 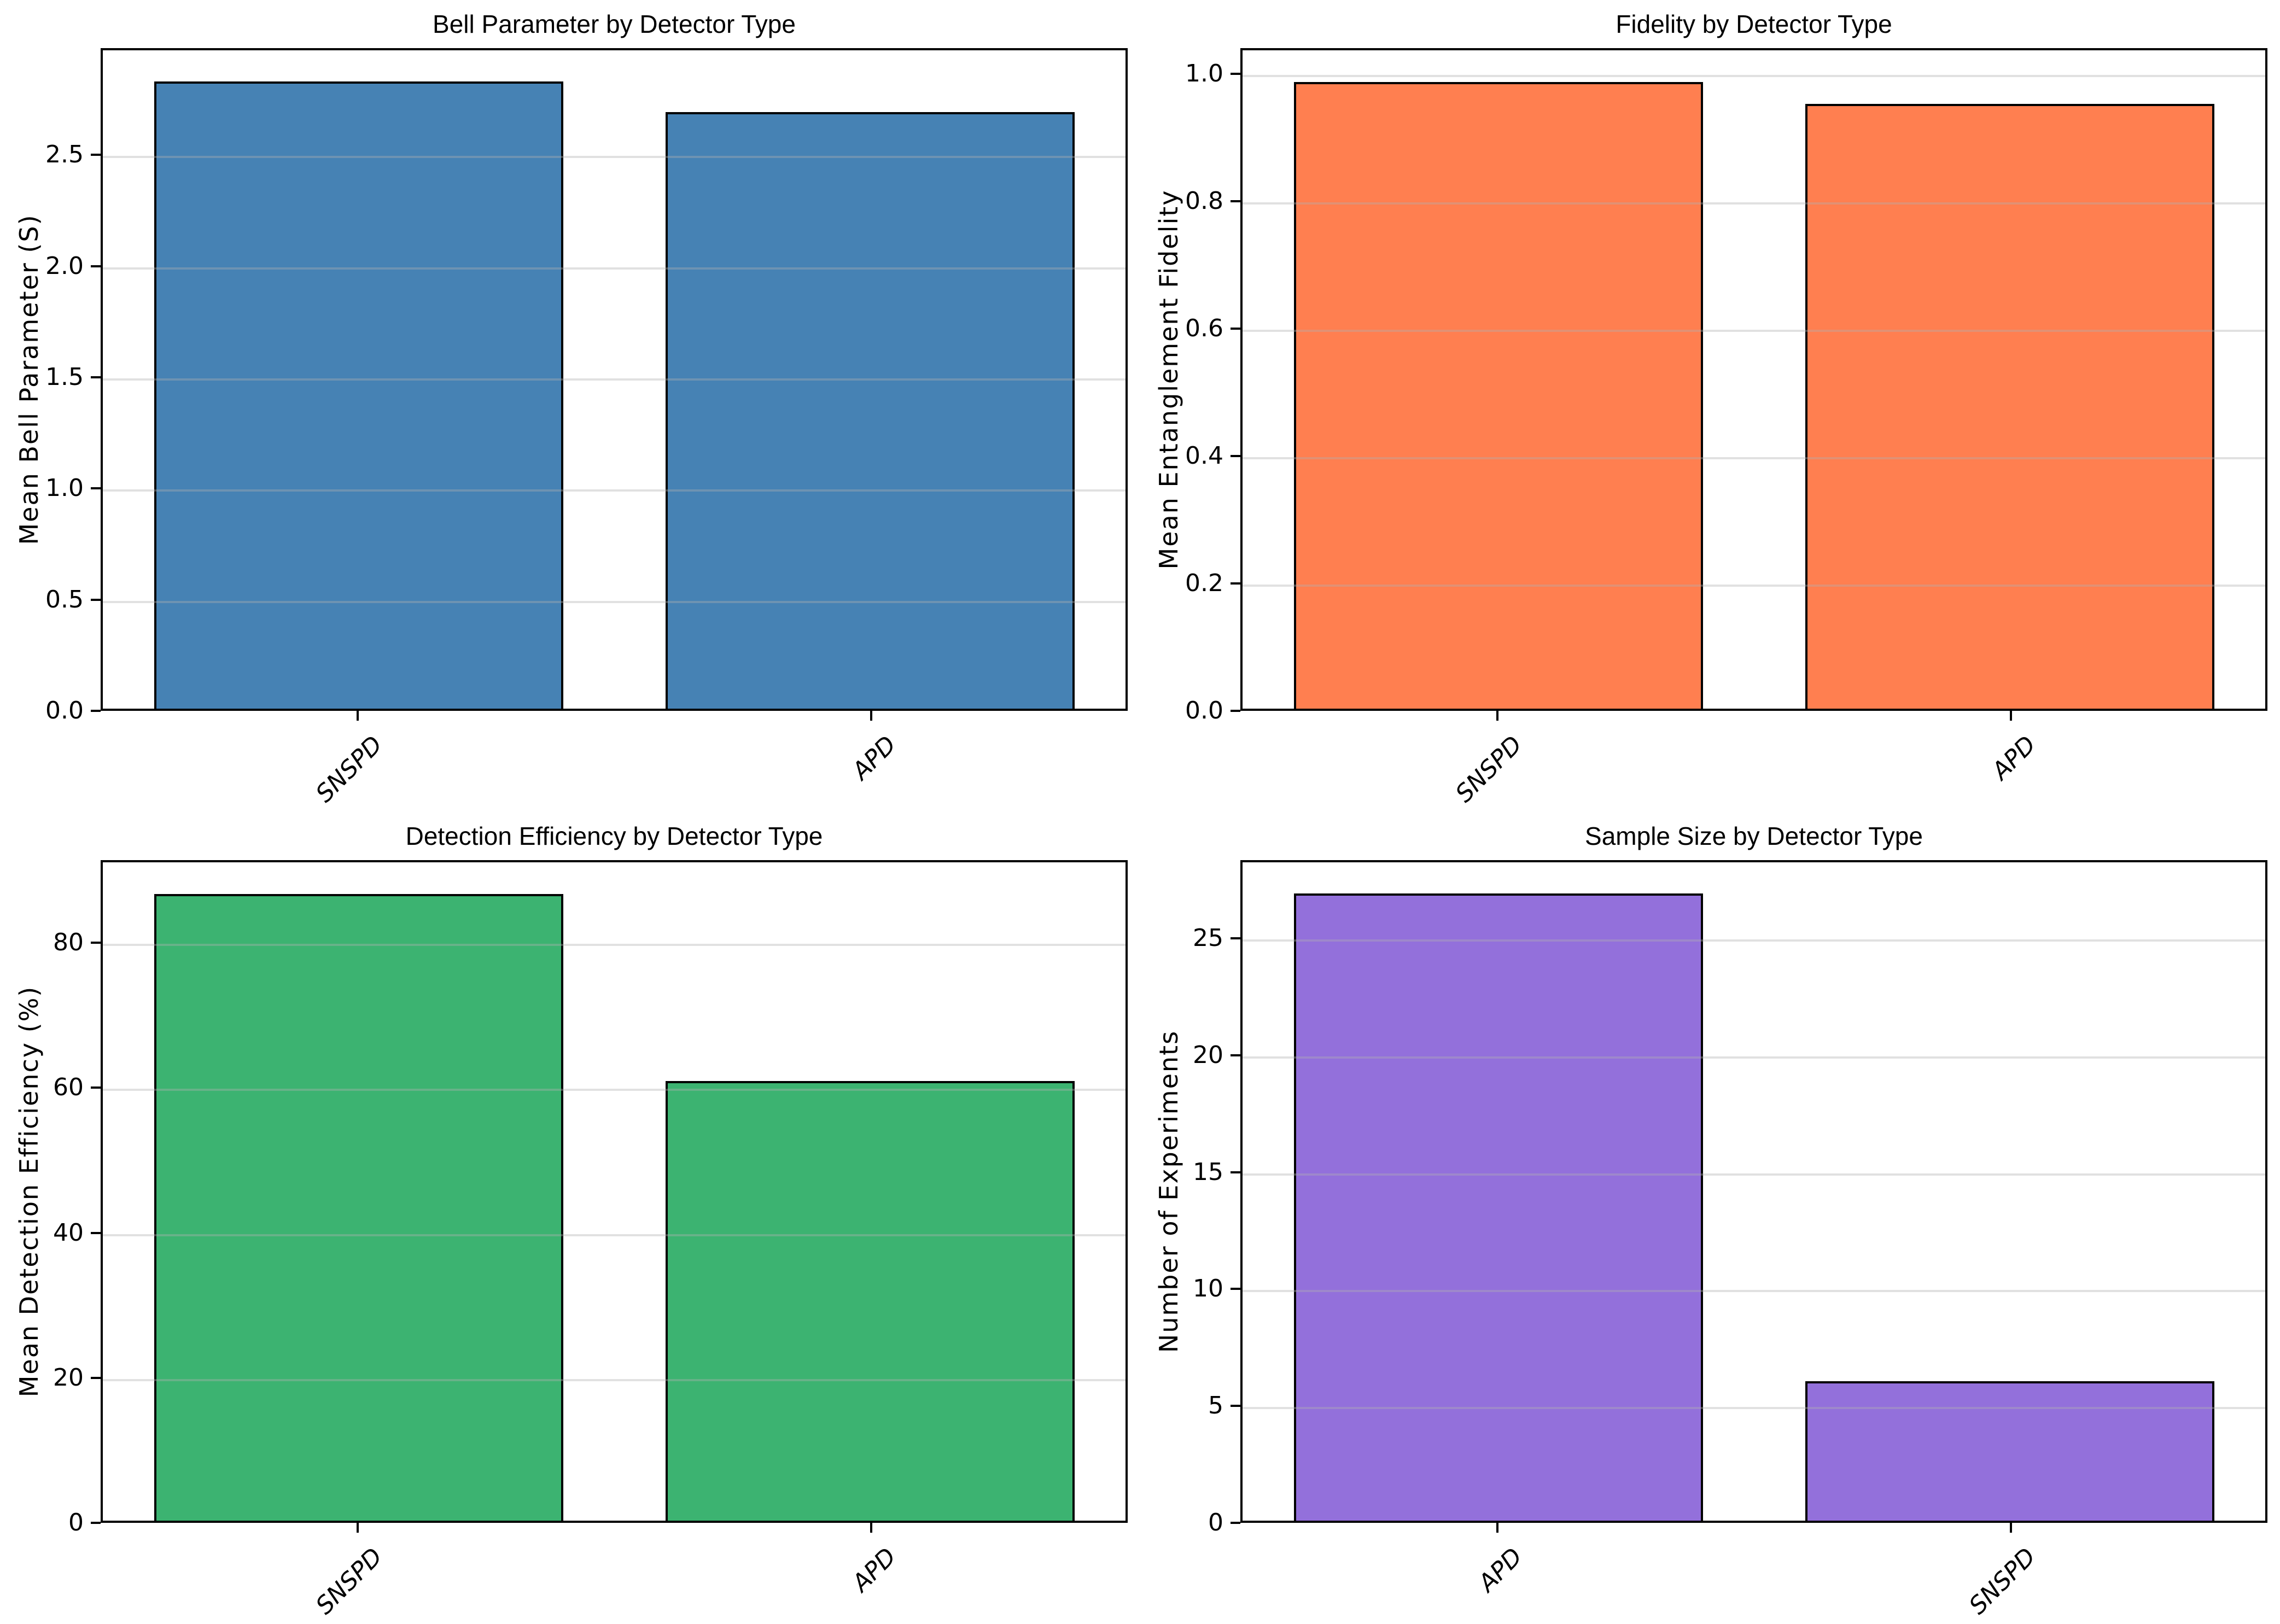 What do you see at coordinates (64, 599) in the screenshot?
I see `y-tick-label: 0.5` at bounding box center [64, 599].